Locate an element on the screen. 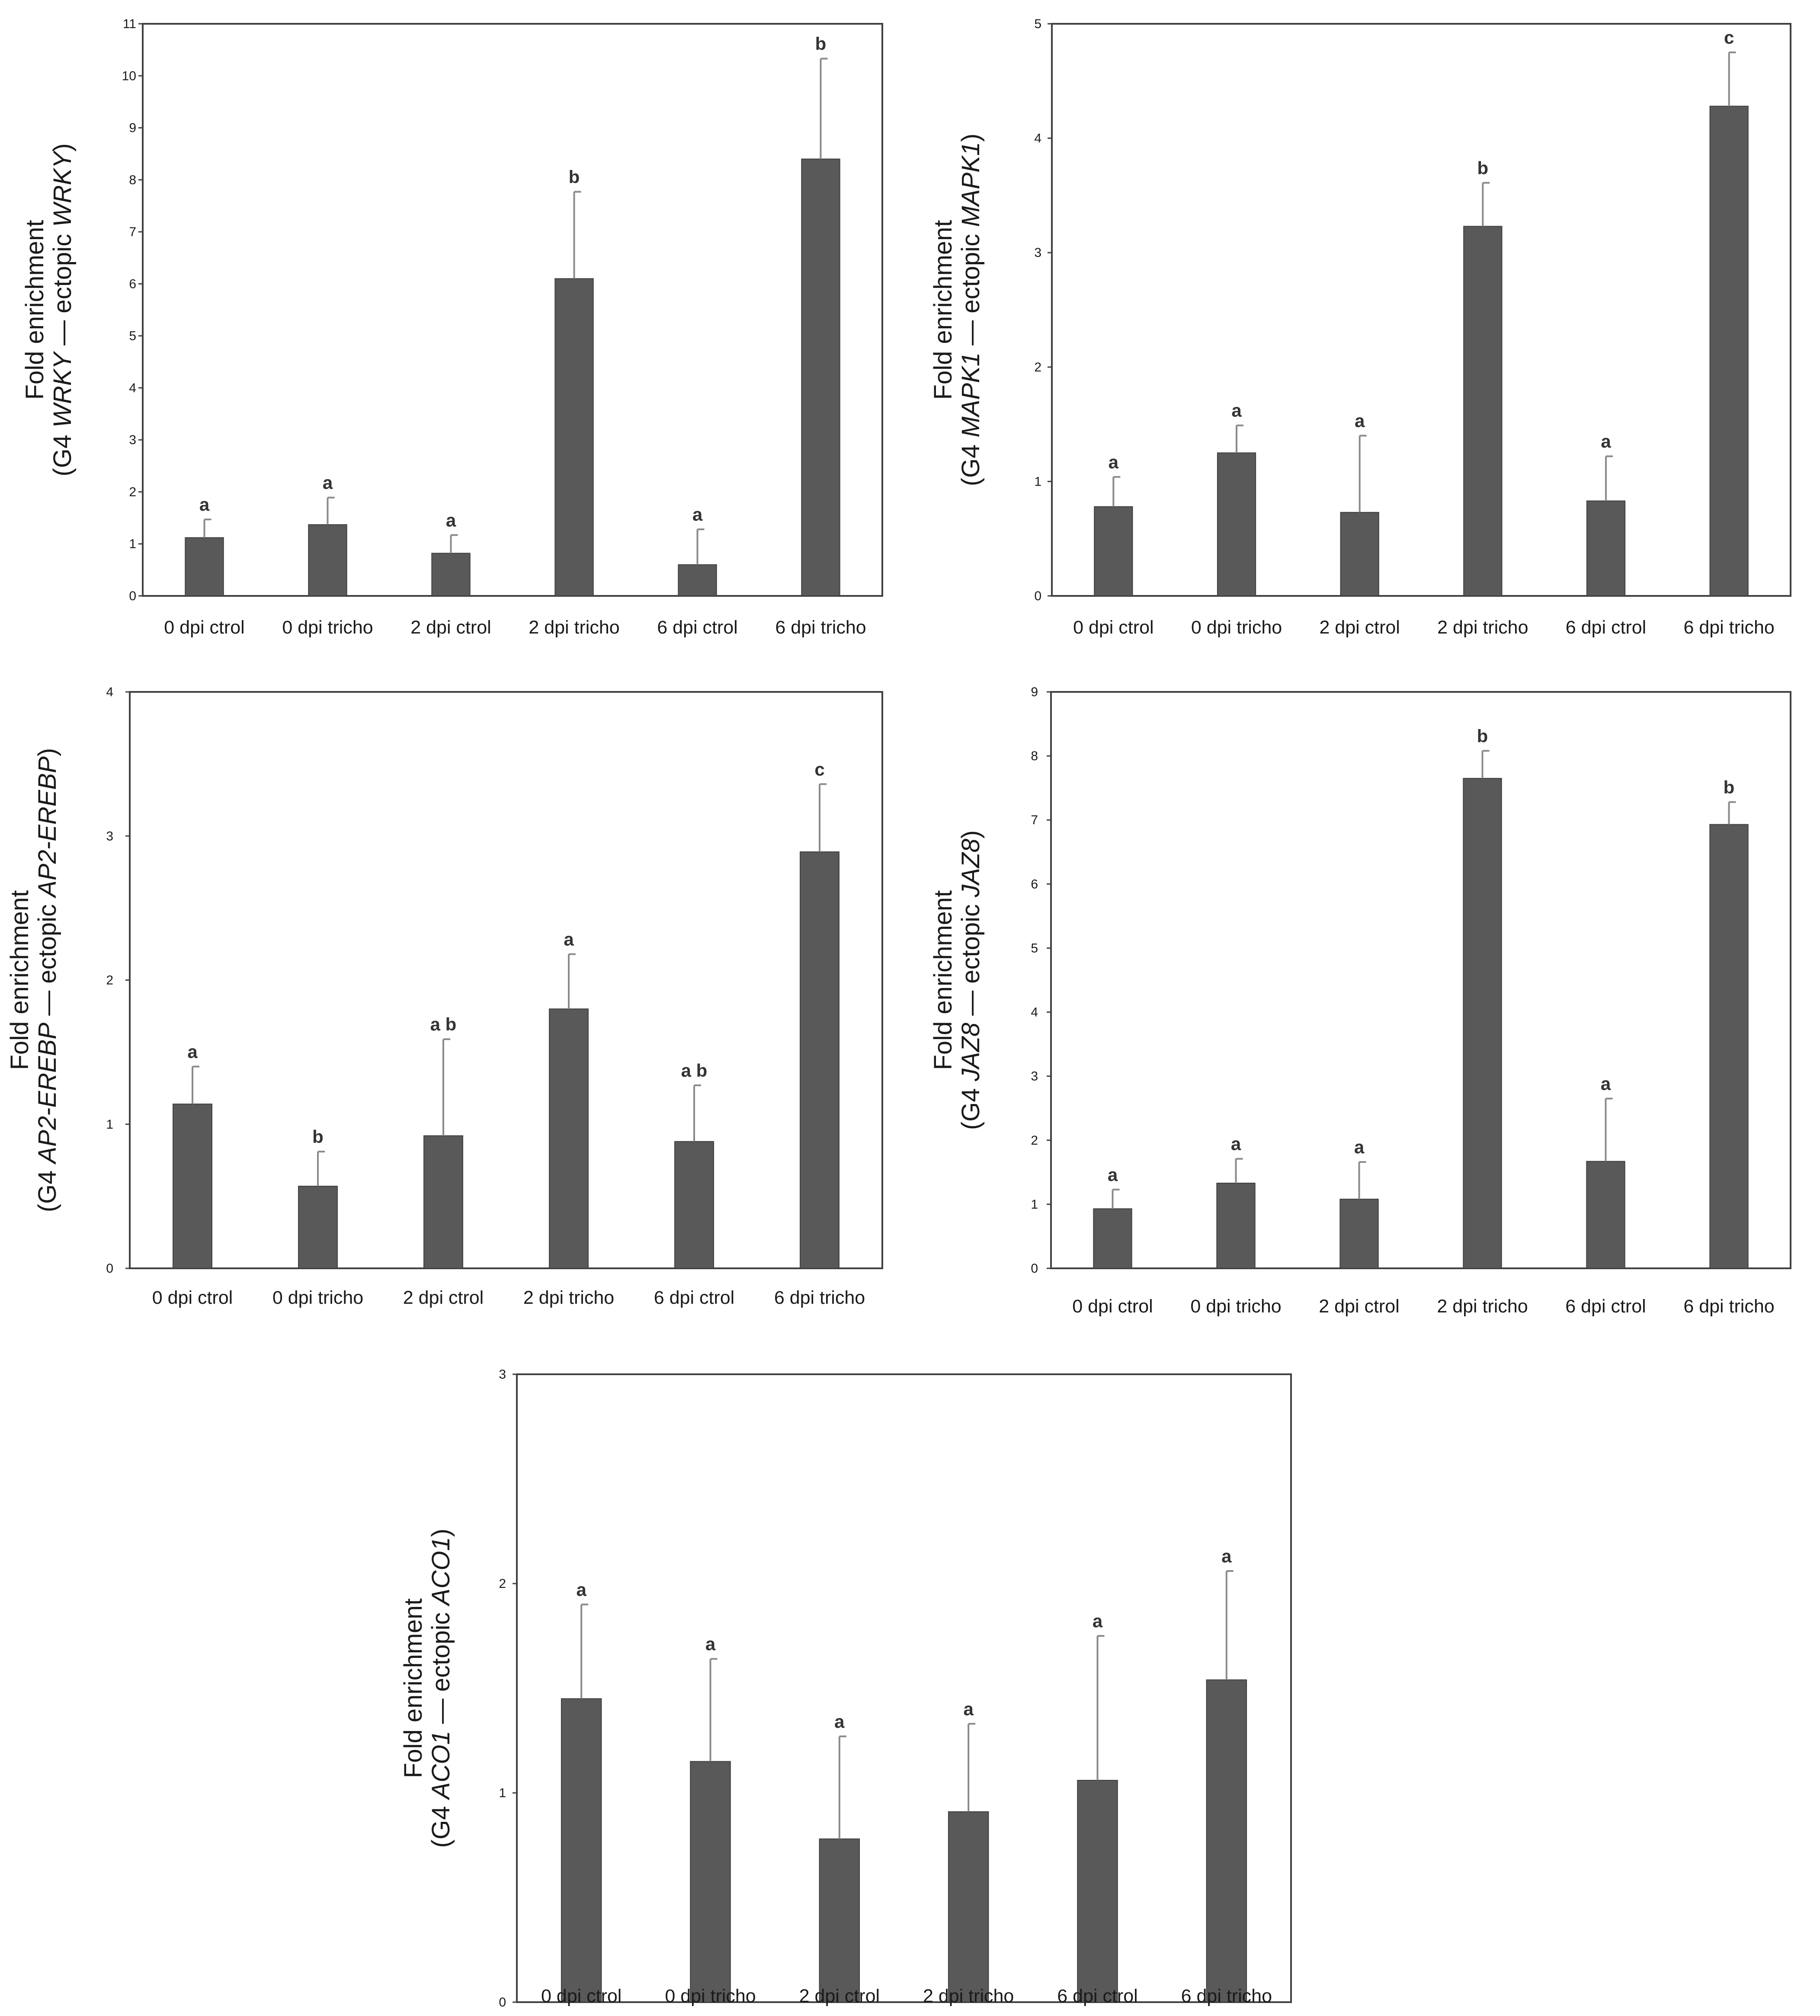  y-axis-label: Fold enrichment(G4 ACO1 — ectopic ACO1) is located at coordinates (427, 1688).